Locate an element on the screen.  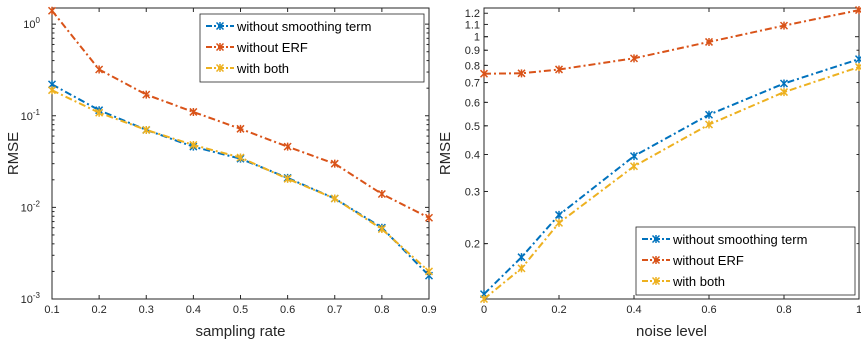
x-axis-title: sampling rate is located at coordinates (240, 331).